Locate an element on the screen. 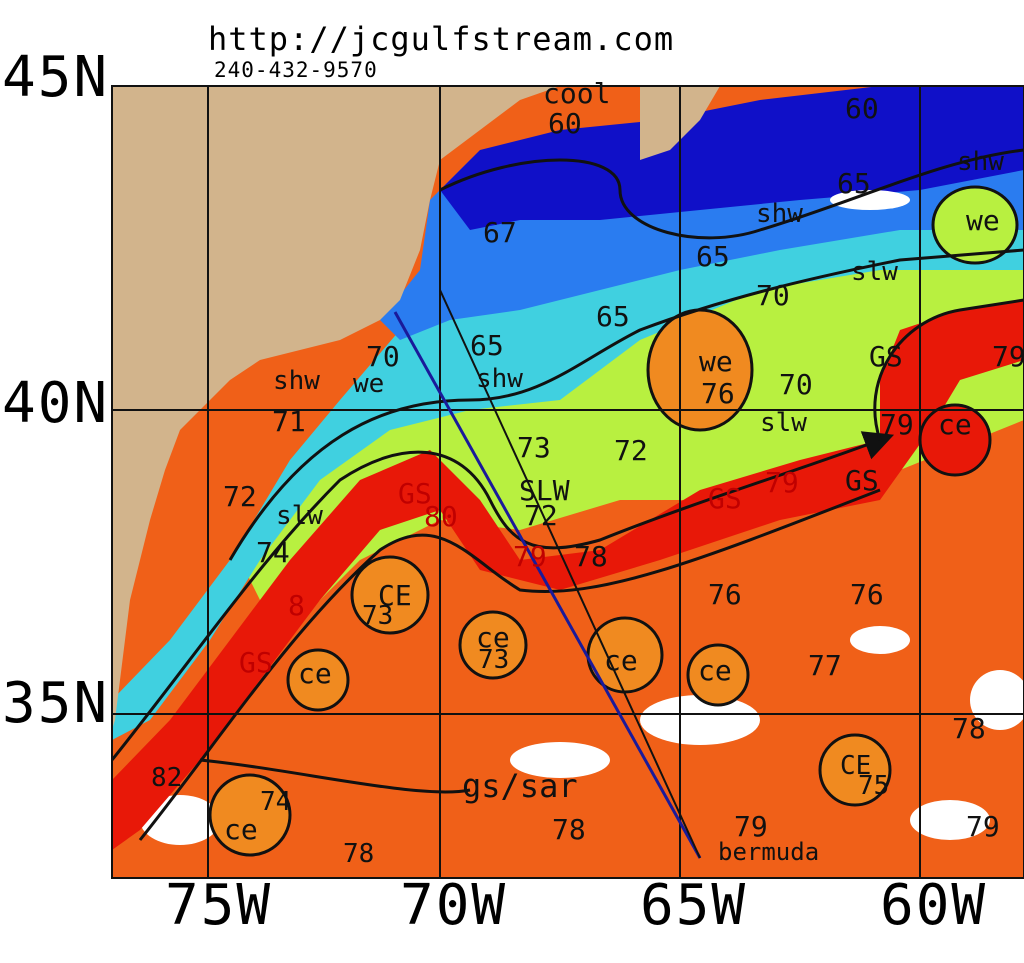 This screenshot has width=1024, height=963. annotation: 75 is located at coordinates (873, 786).